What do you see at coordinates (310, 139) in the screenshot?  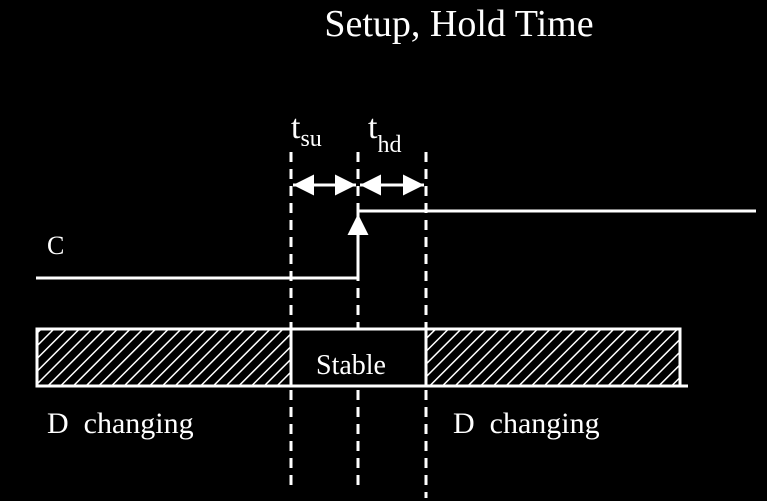 I see `setup-time-sub: su` at bounding box center [310, 139].